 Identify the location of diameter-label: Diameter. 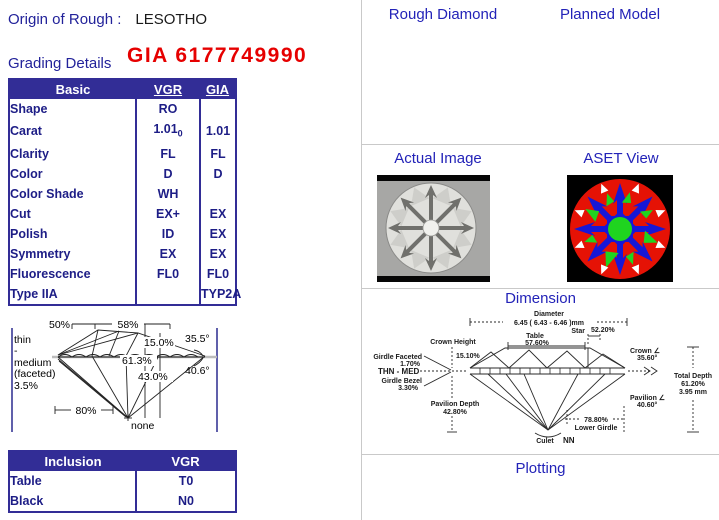
(549, 314).